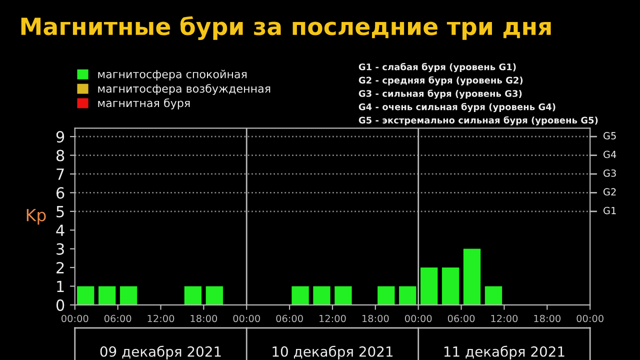 This screenshot has height=360, width=640. I want to click on y-tick-label: 7, so click(60, 174).